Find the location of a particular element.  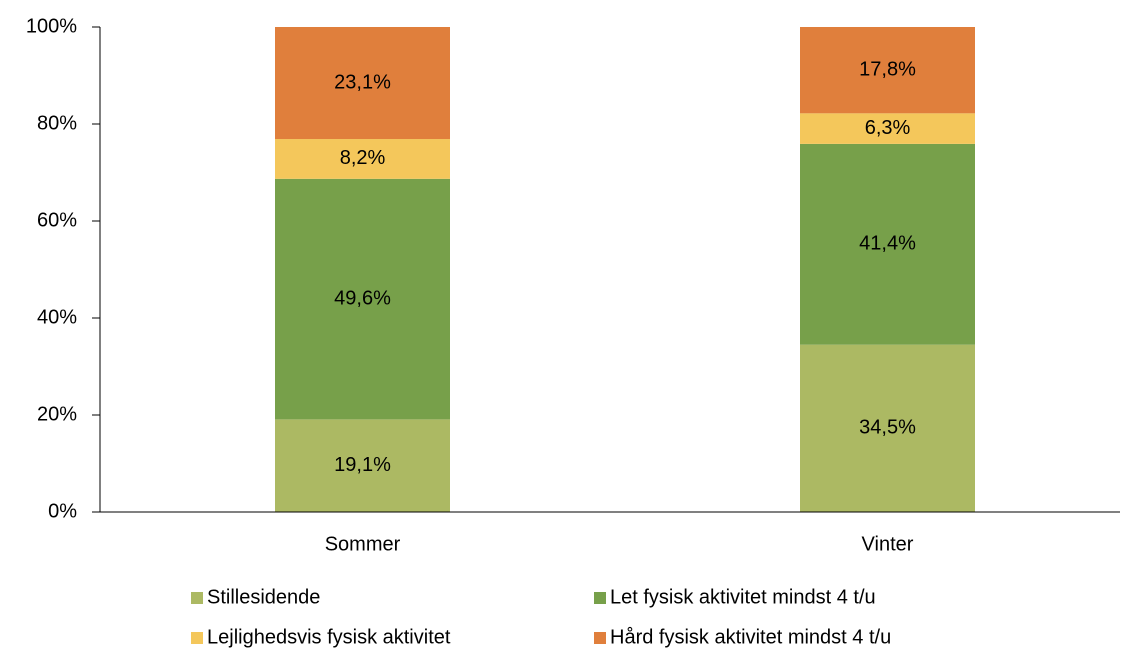

data-label: 23,1% is located at coordinates (362, 82).